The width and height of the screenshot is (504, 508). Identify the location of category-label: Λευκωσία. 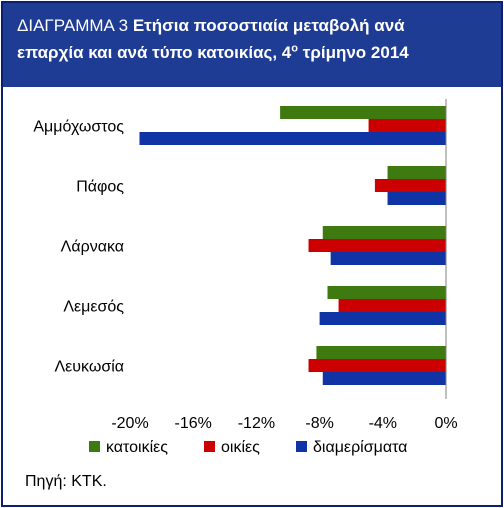
(89, 367).